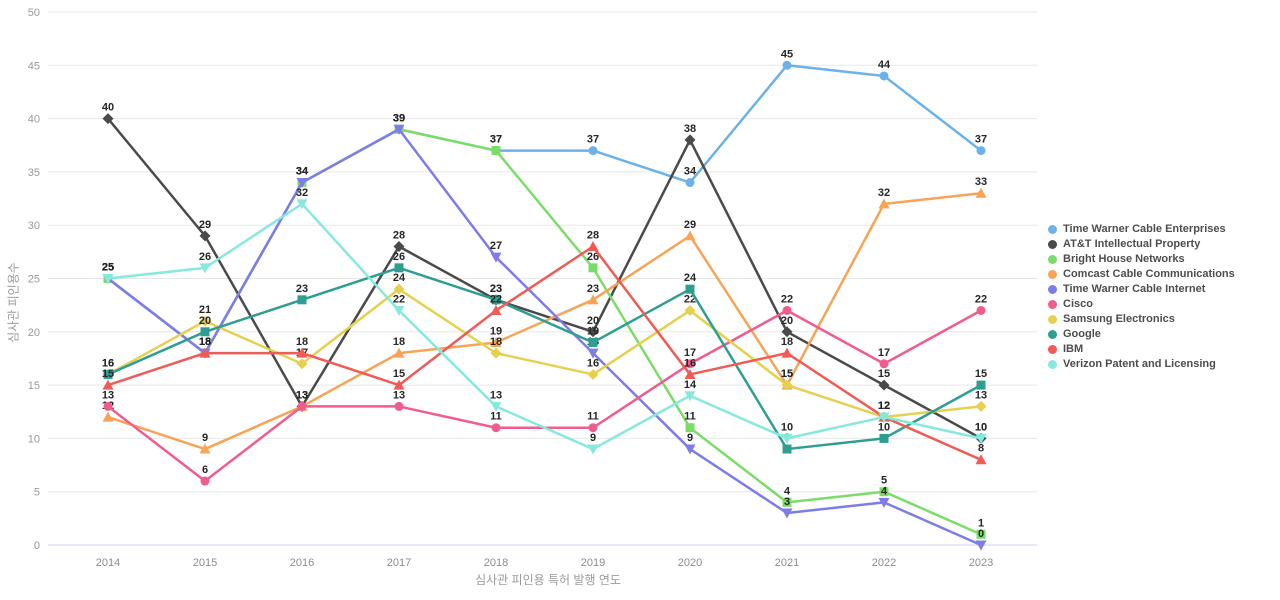  I want to click on y-tick-label: 5, so click(37, 493).